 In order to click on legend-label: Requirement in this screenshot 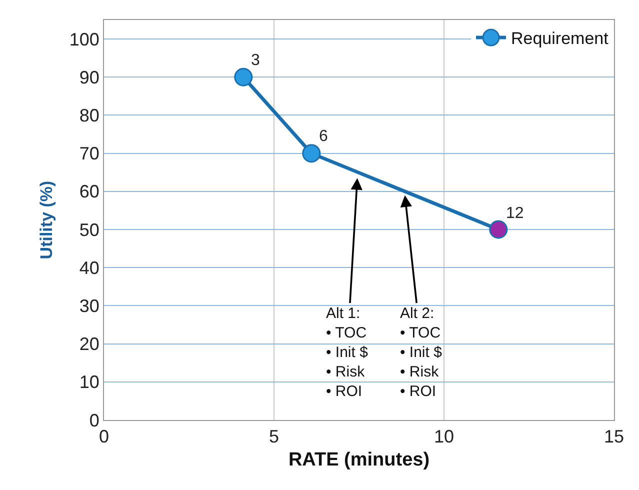, I will do `click(560, 38)`.